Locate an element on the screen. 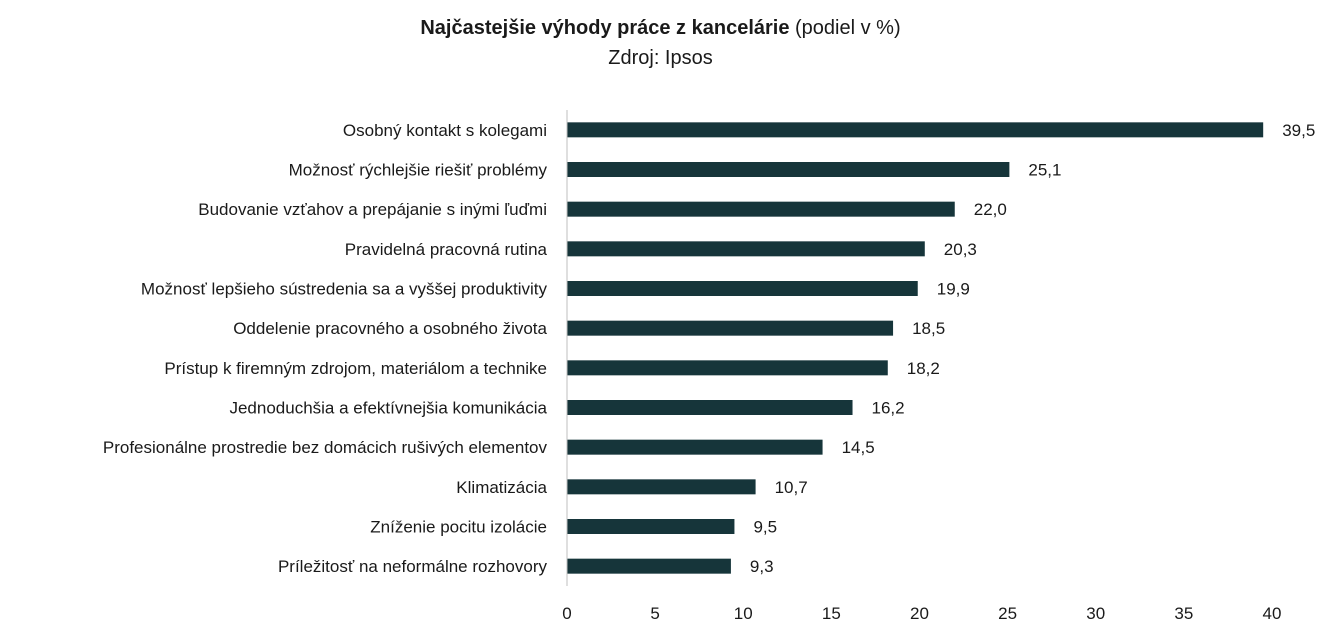 The height and width of the screenshot is (638, 1321). chart-subtitle: Zdroj: Ipsos is located at coordinates (660, 58).